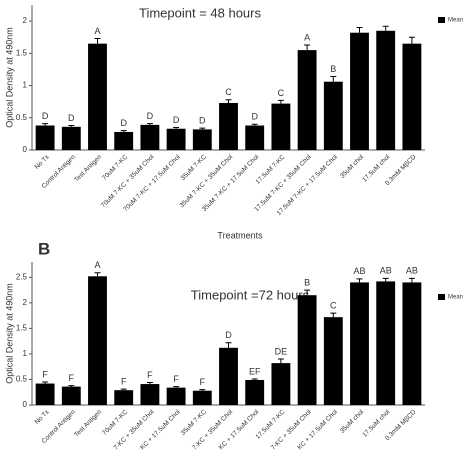  I want to click on significance-letter: DE, so click(281, 351).